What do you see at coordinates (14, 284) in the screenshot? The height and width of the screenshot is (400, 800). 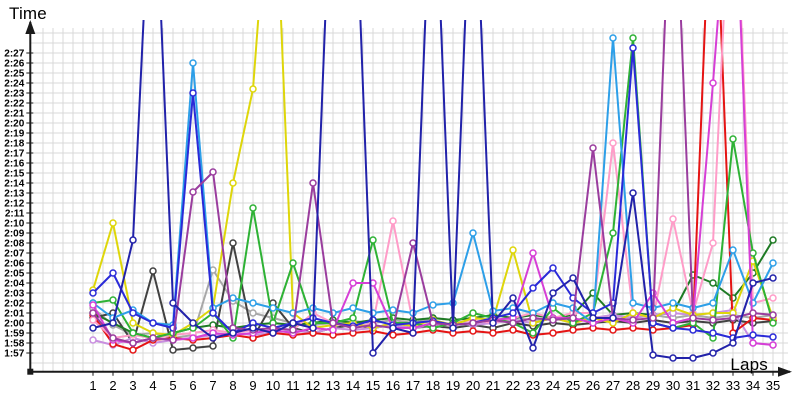 I see `y-tick-label: 2:04` at bounding box center [14, 284].